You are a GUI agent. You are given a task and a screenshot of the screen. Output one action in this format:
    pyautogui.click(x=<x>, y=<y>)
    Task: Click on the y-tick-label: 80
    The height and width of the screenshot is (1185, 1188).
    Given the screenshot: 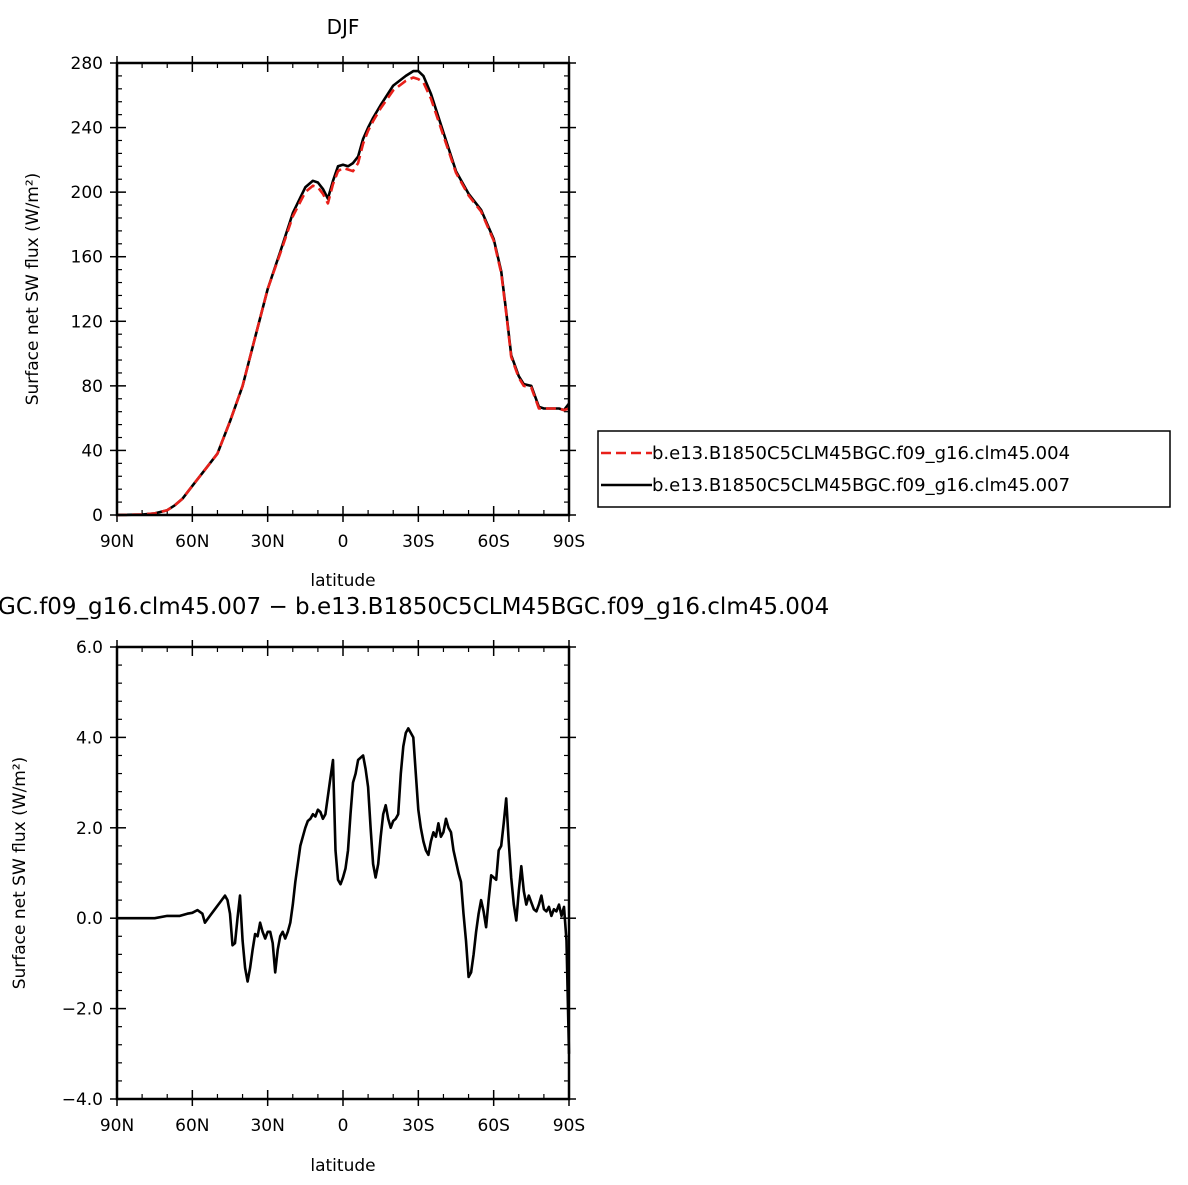 What is the action you would take?
    pyautogui.click(x=92, y=387)
    